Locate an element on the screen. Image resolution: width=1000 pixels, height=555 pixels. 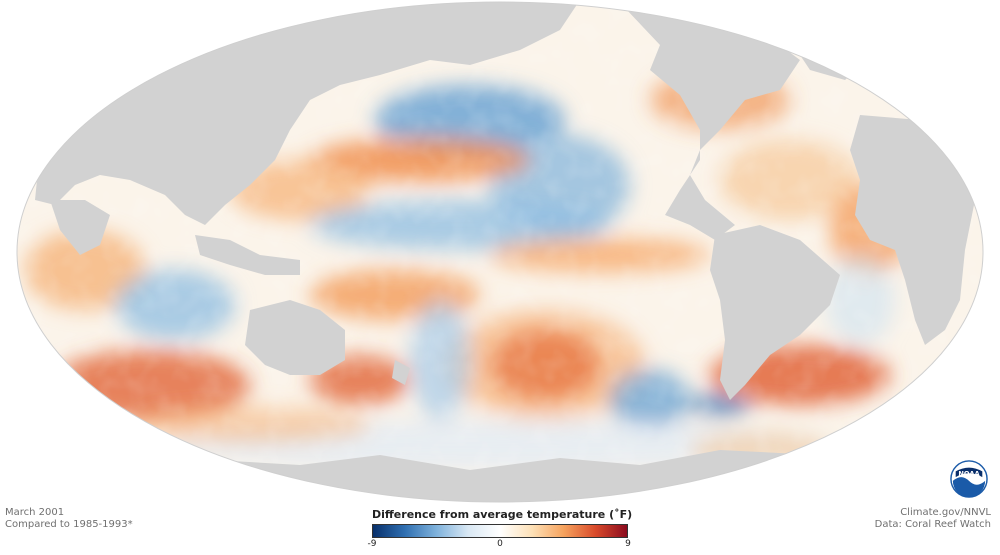
australia is located at coordinates (295, 337).